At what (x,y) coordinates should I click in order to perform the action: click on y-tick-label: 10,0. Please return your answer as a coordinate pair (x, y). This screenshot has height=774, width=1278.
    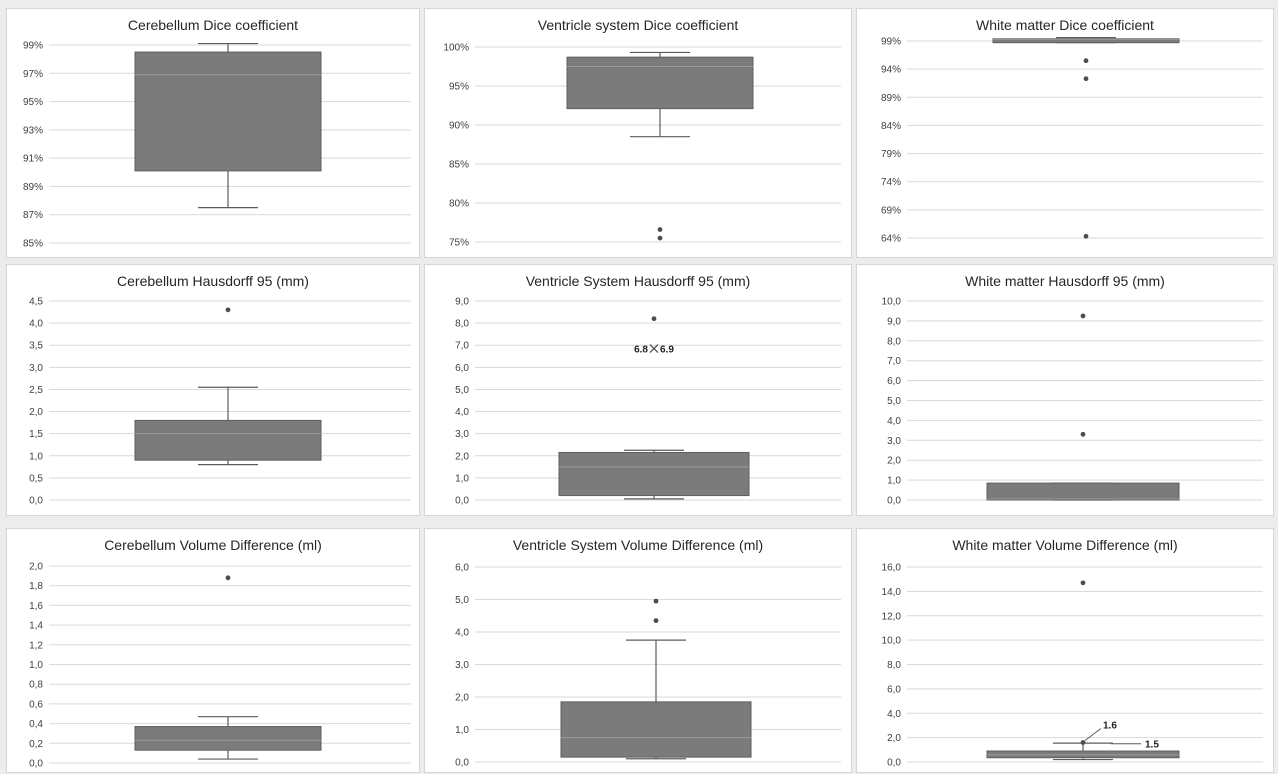
    Looking at the image, I should click on (892, 641).